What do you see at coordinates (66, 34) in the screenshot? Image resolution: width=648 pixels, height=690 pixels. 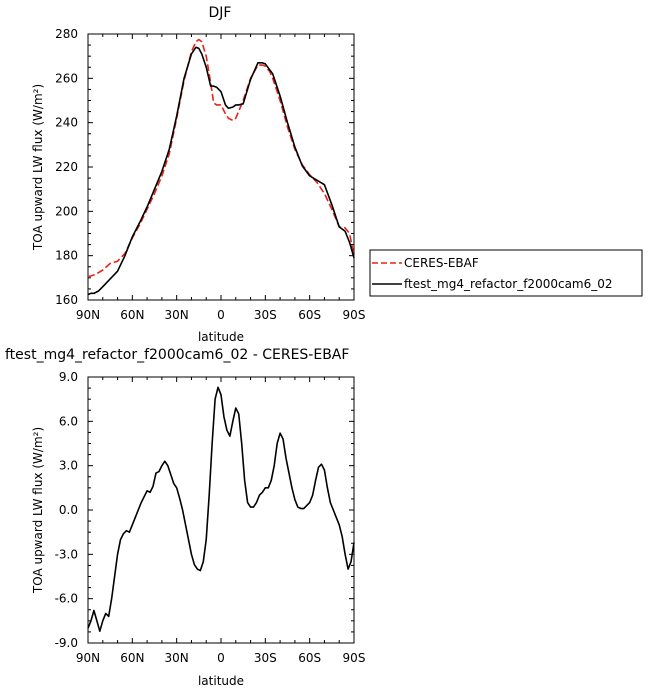 I see `y-tick-label: 280` at bounding box center [66, 34].